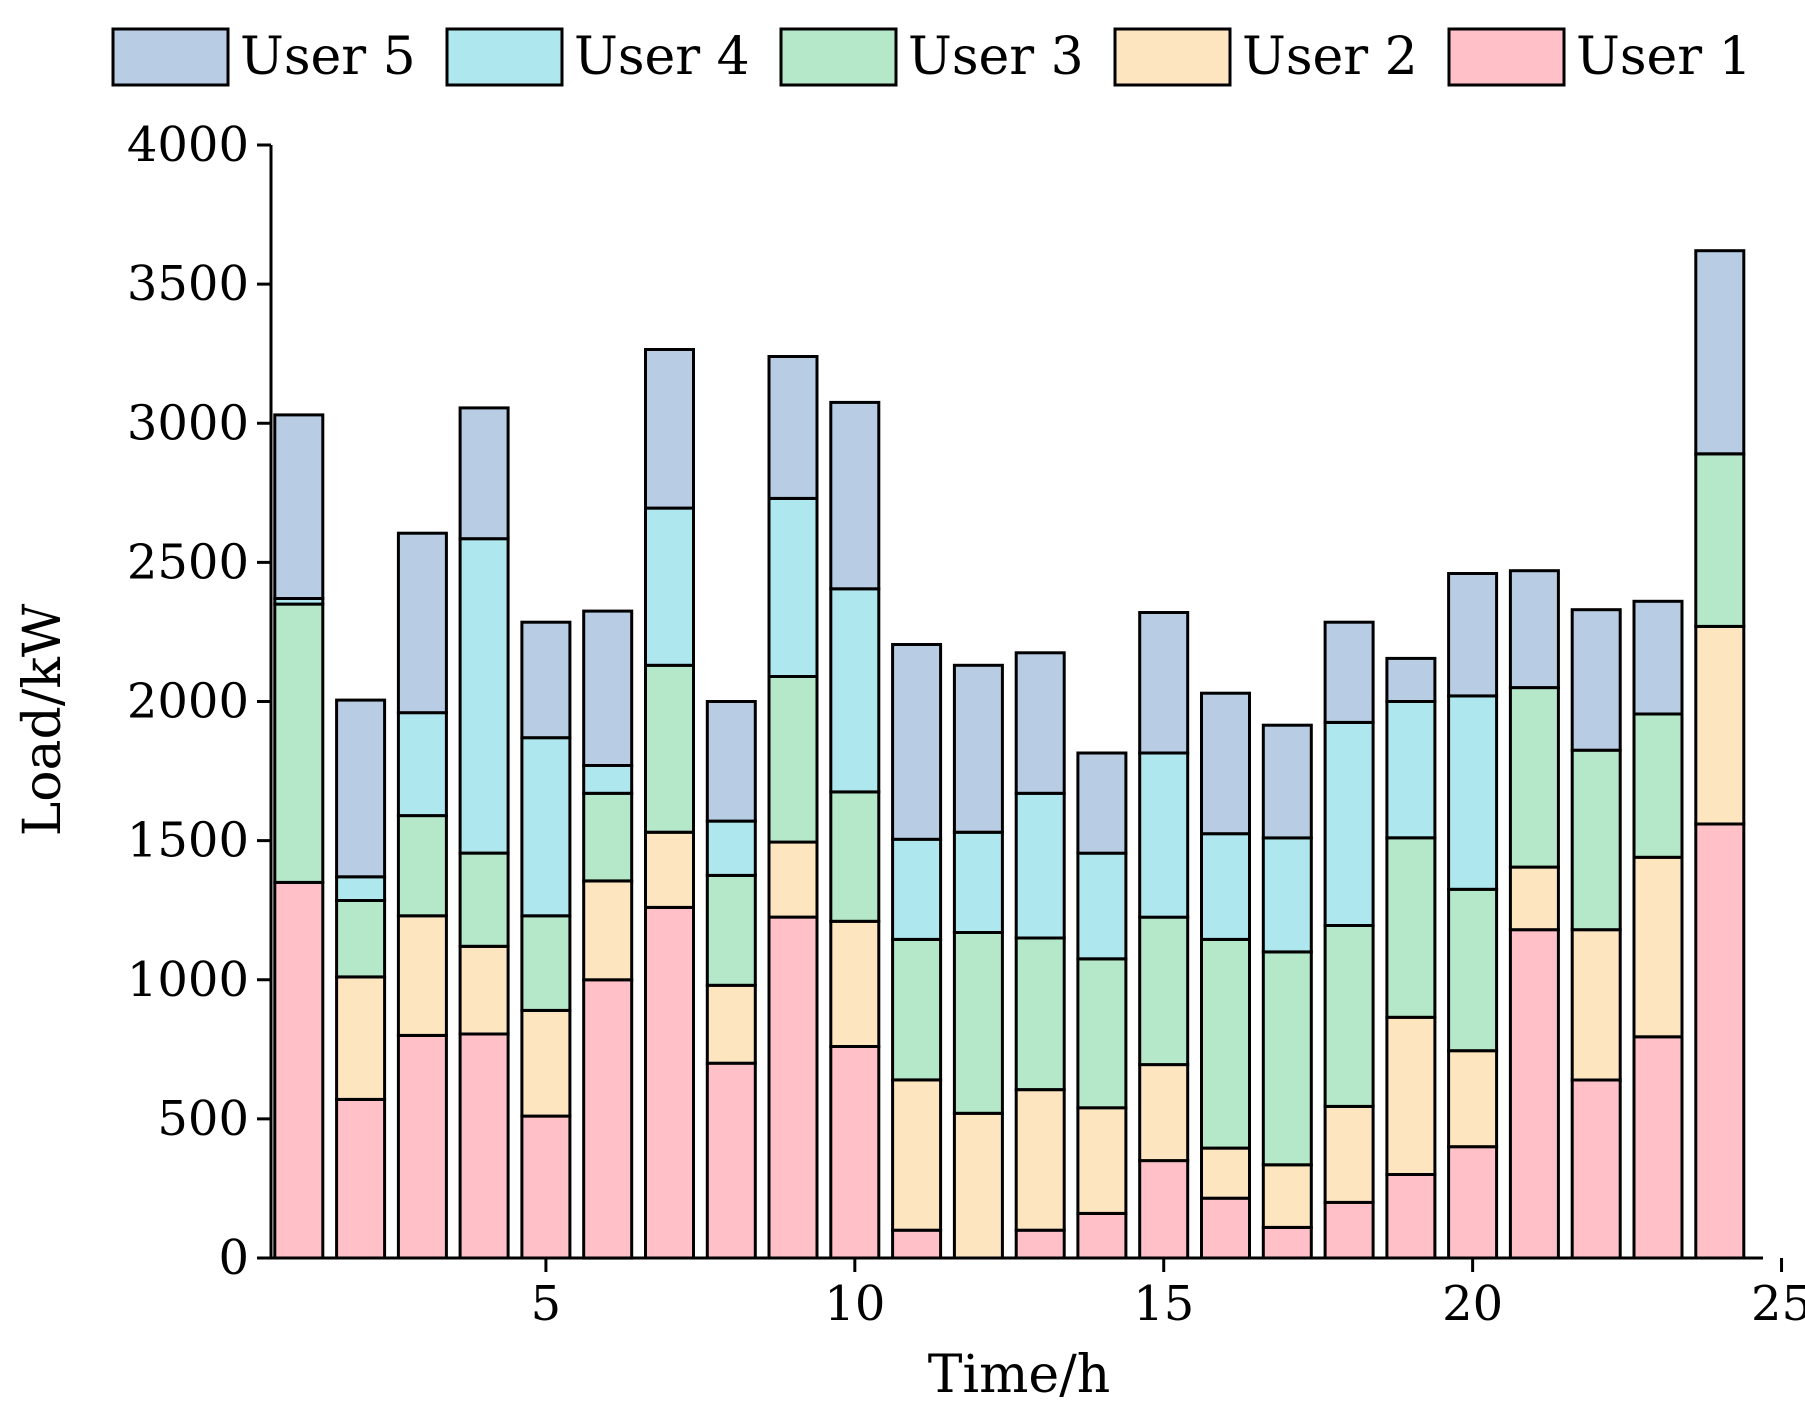 This screenshot has height=1408, width=1805. Describe the element at coordinates (1411, 927) in the screenshot. I see `bar-segment-user-3-t19` at that location.